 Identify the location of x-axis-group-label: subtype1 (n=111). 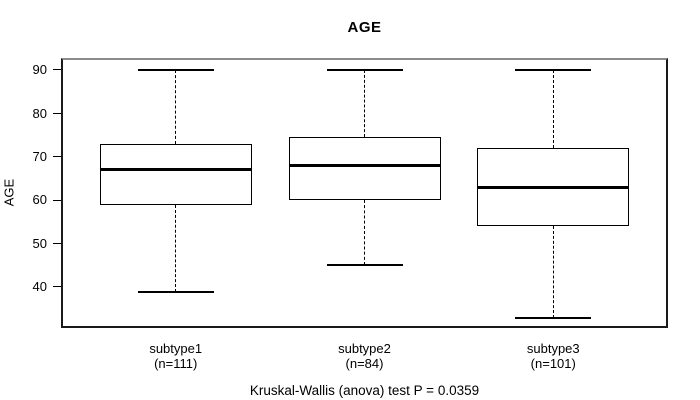
(176, 356).